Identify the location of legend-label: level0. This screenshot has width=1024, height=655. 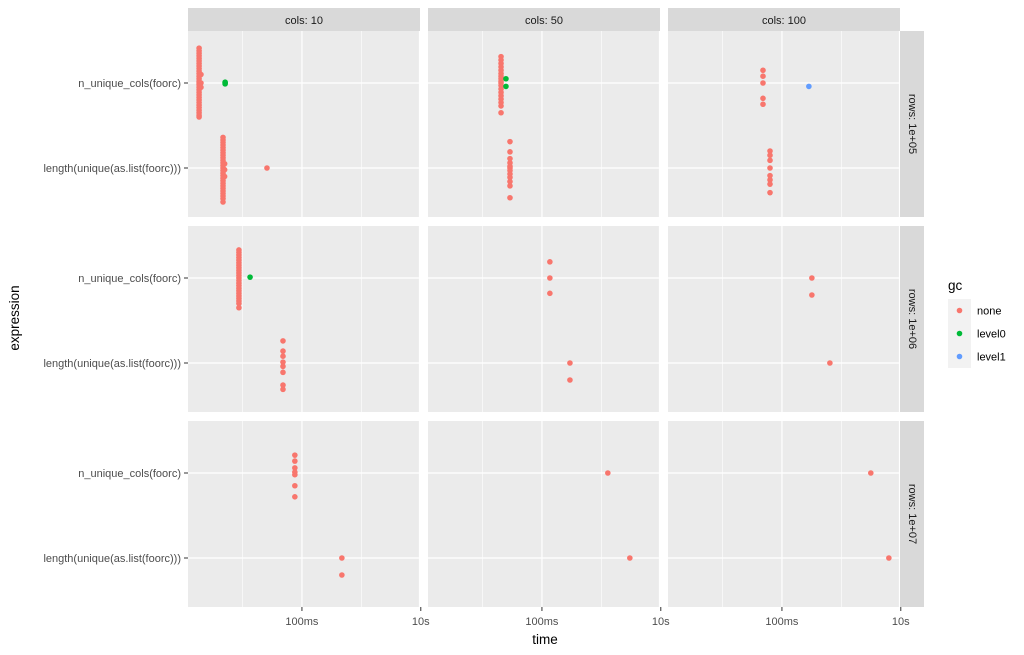
(991, 335).